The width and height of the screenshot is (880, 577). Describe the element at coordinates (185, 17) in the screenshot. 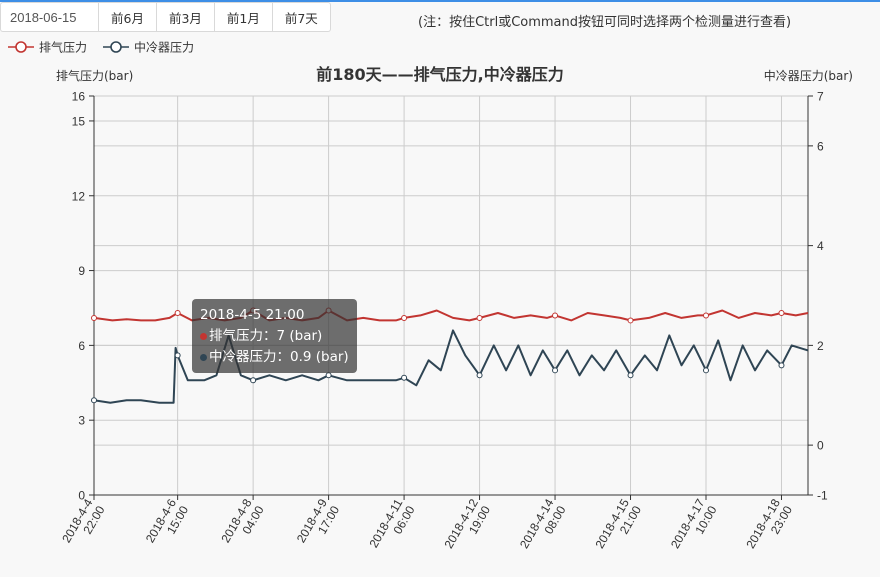

I see `range-3-months-button: 前3月` at that location.